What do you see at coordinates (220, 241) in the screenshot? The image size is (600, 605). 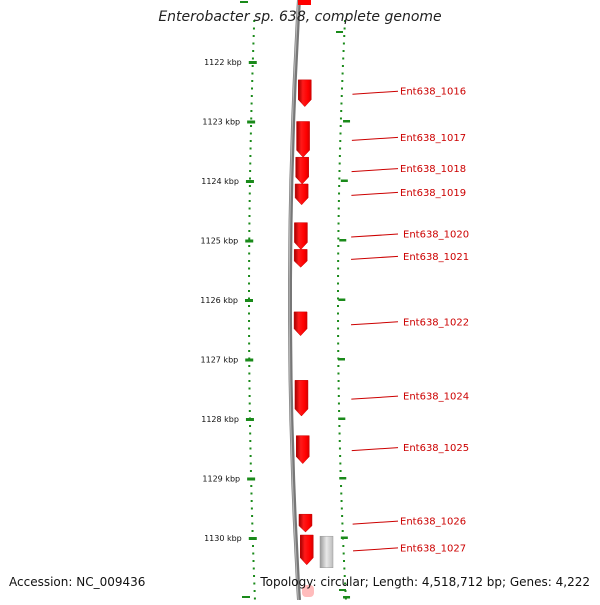 I see `kbp-label: 1125 kbp` at bounding box center [220, 241].